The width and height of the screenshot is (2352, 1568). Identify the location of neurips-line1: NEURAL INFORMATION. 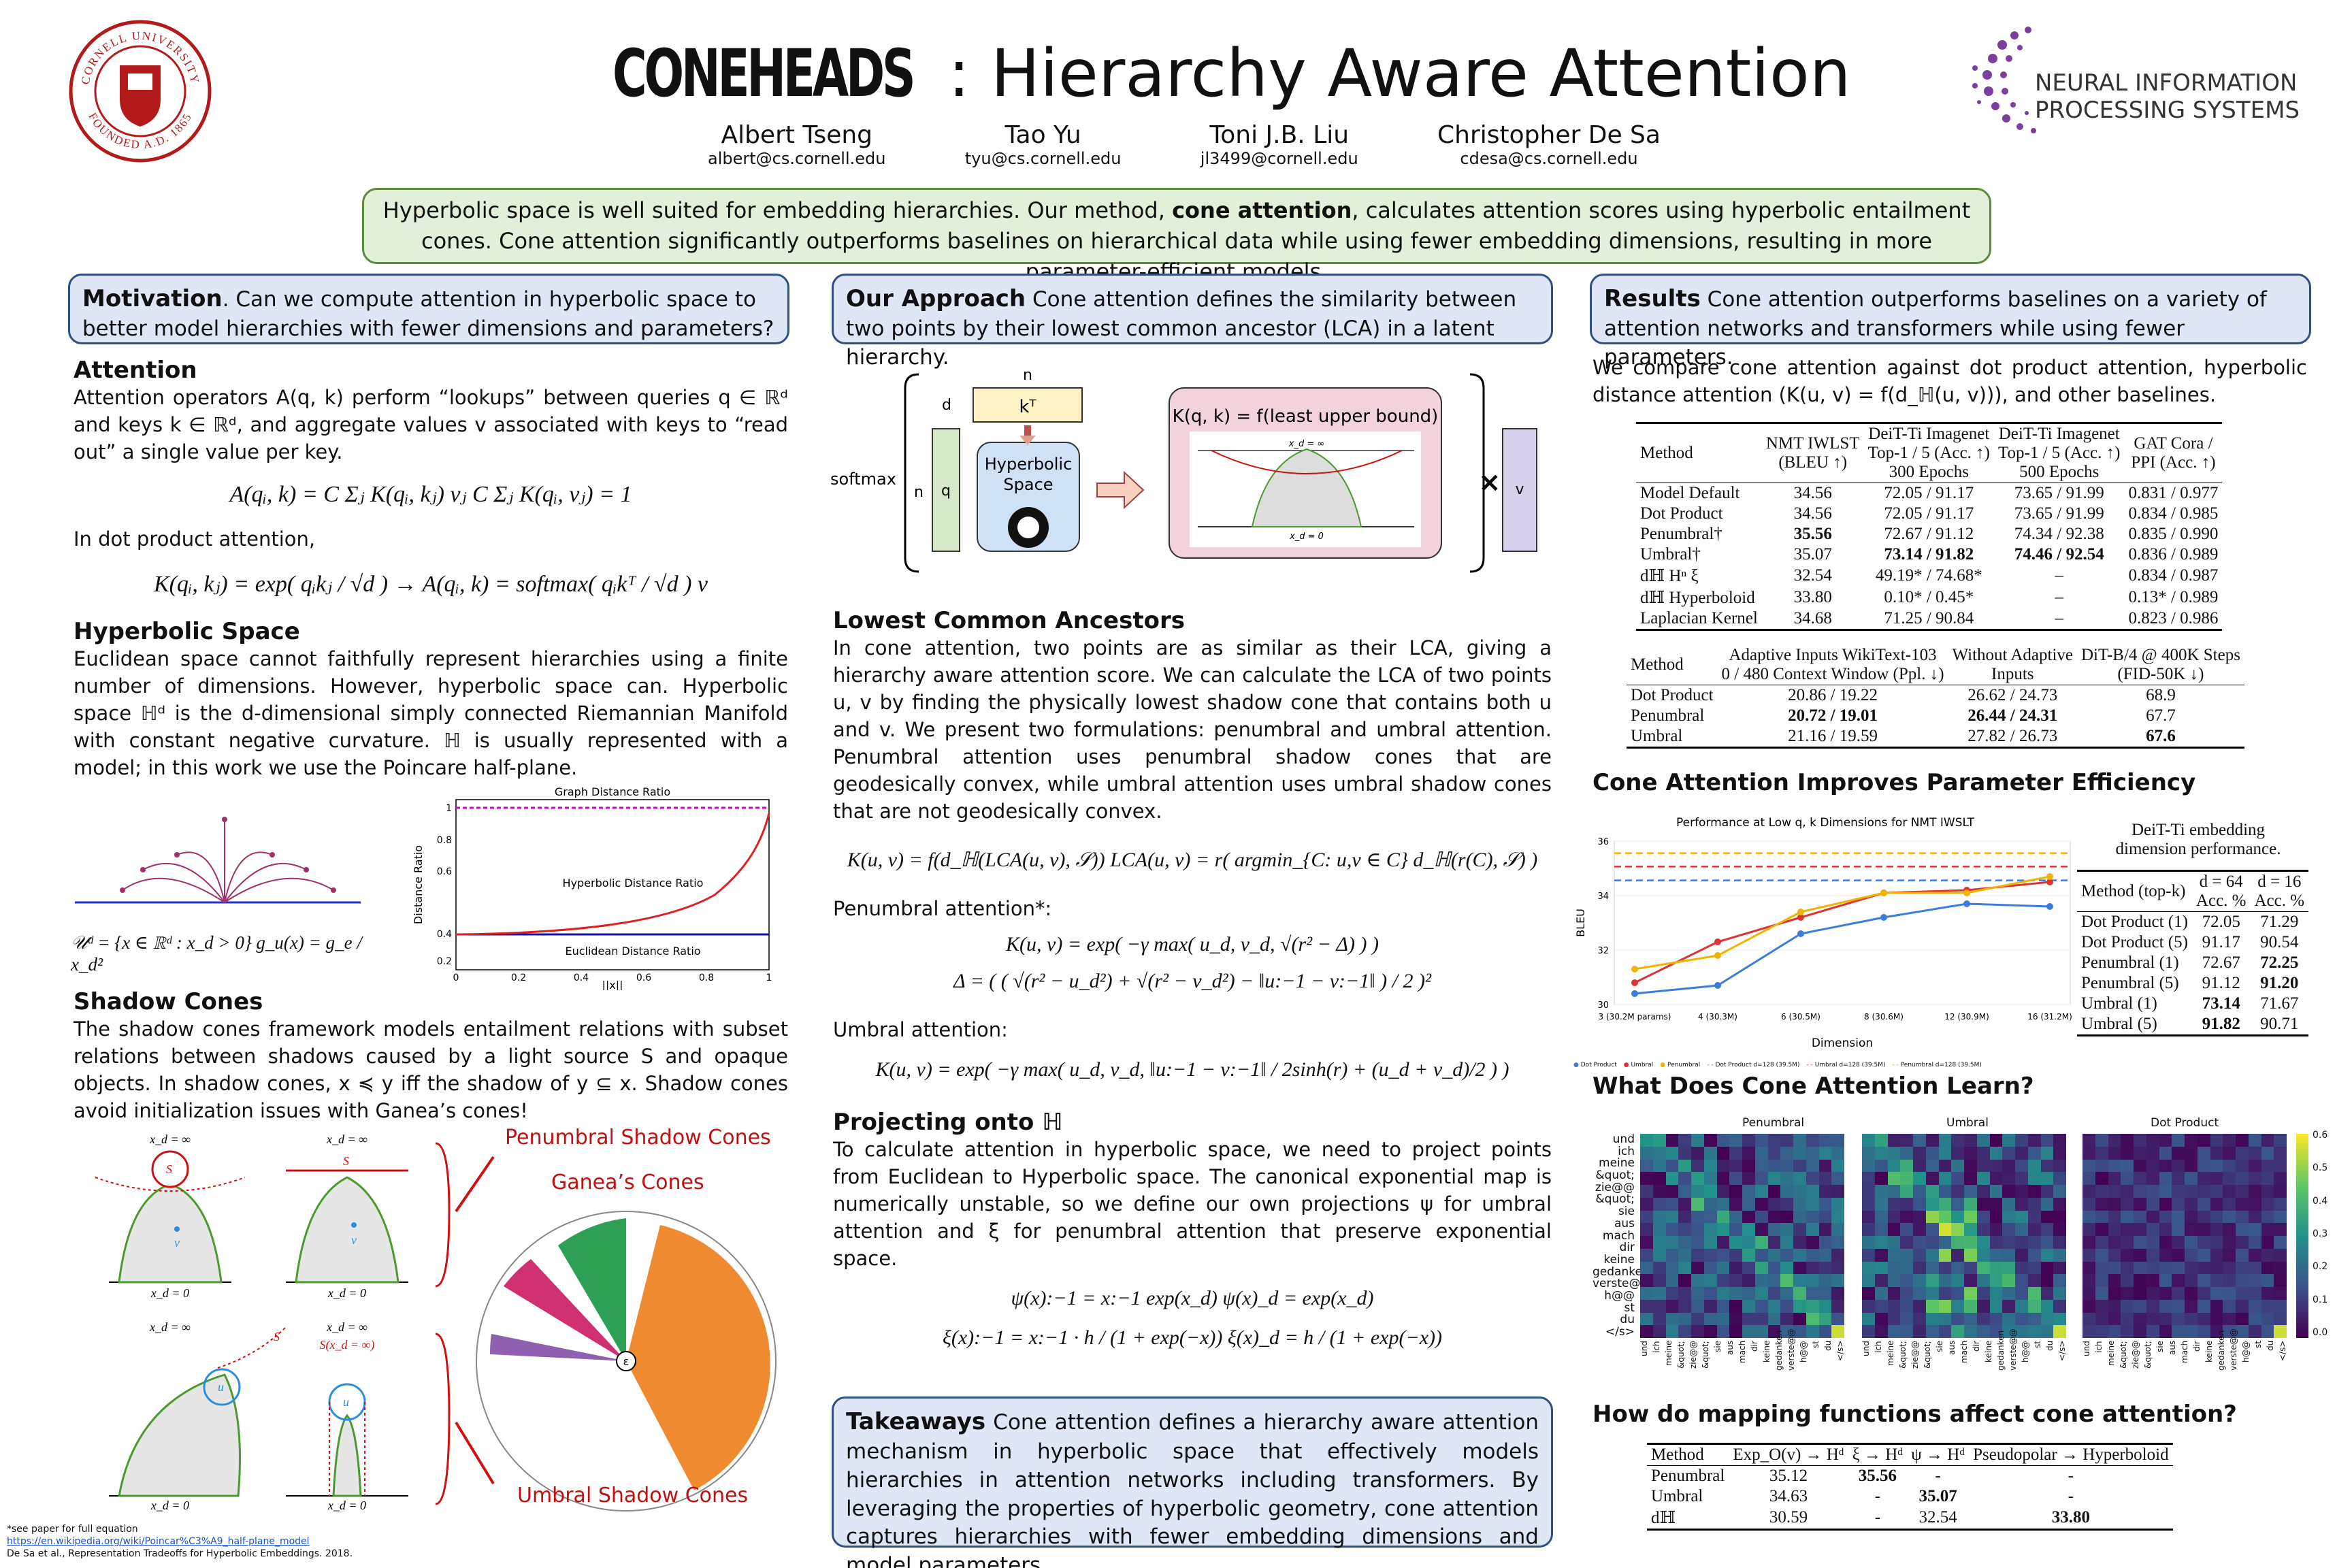
(2166, 83).